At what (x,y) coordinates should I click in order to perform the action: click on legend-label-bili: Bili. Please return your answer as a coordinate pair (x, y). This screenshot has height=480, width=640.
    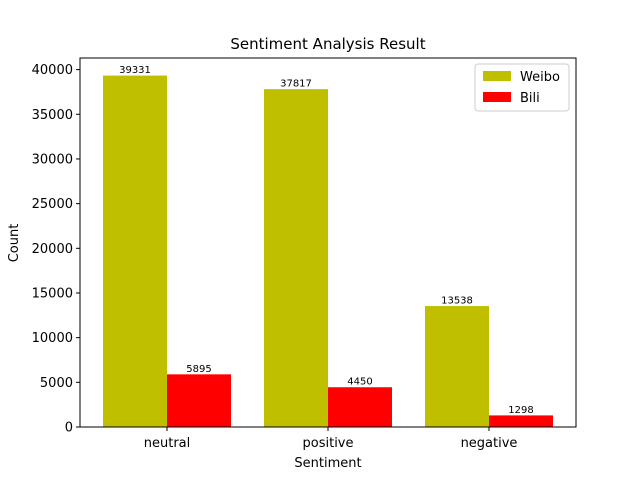
    Looking at the image, I should click on (530, 98).